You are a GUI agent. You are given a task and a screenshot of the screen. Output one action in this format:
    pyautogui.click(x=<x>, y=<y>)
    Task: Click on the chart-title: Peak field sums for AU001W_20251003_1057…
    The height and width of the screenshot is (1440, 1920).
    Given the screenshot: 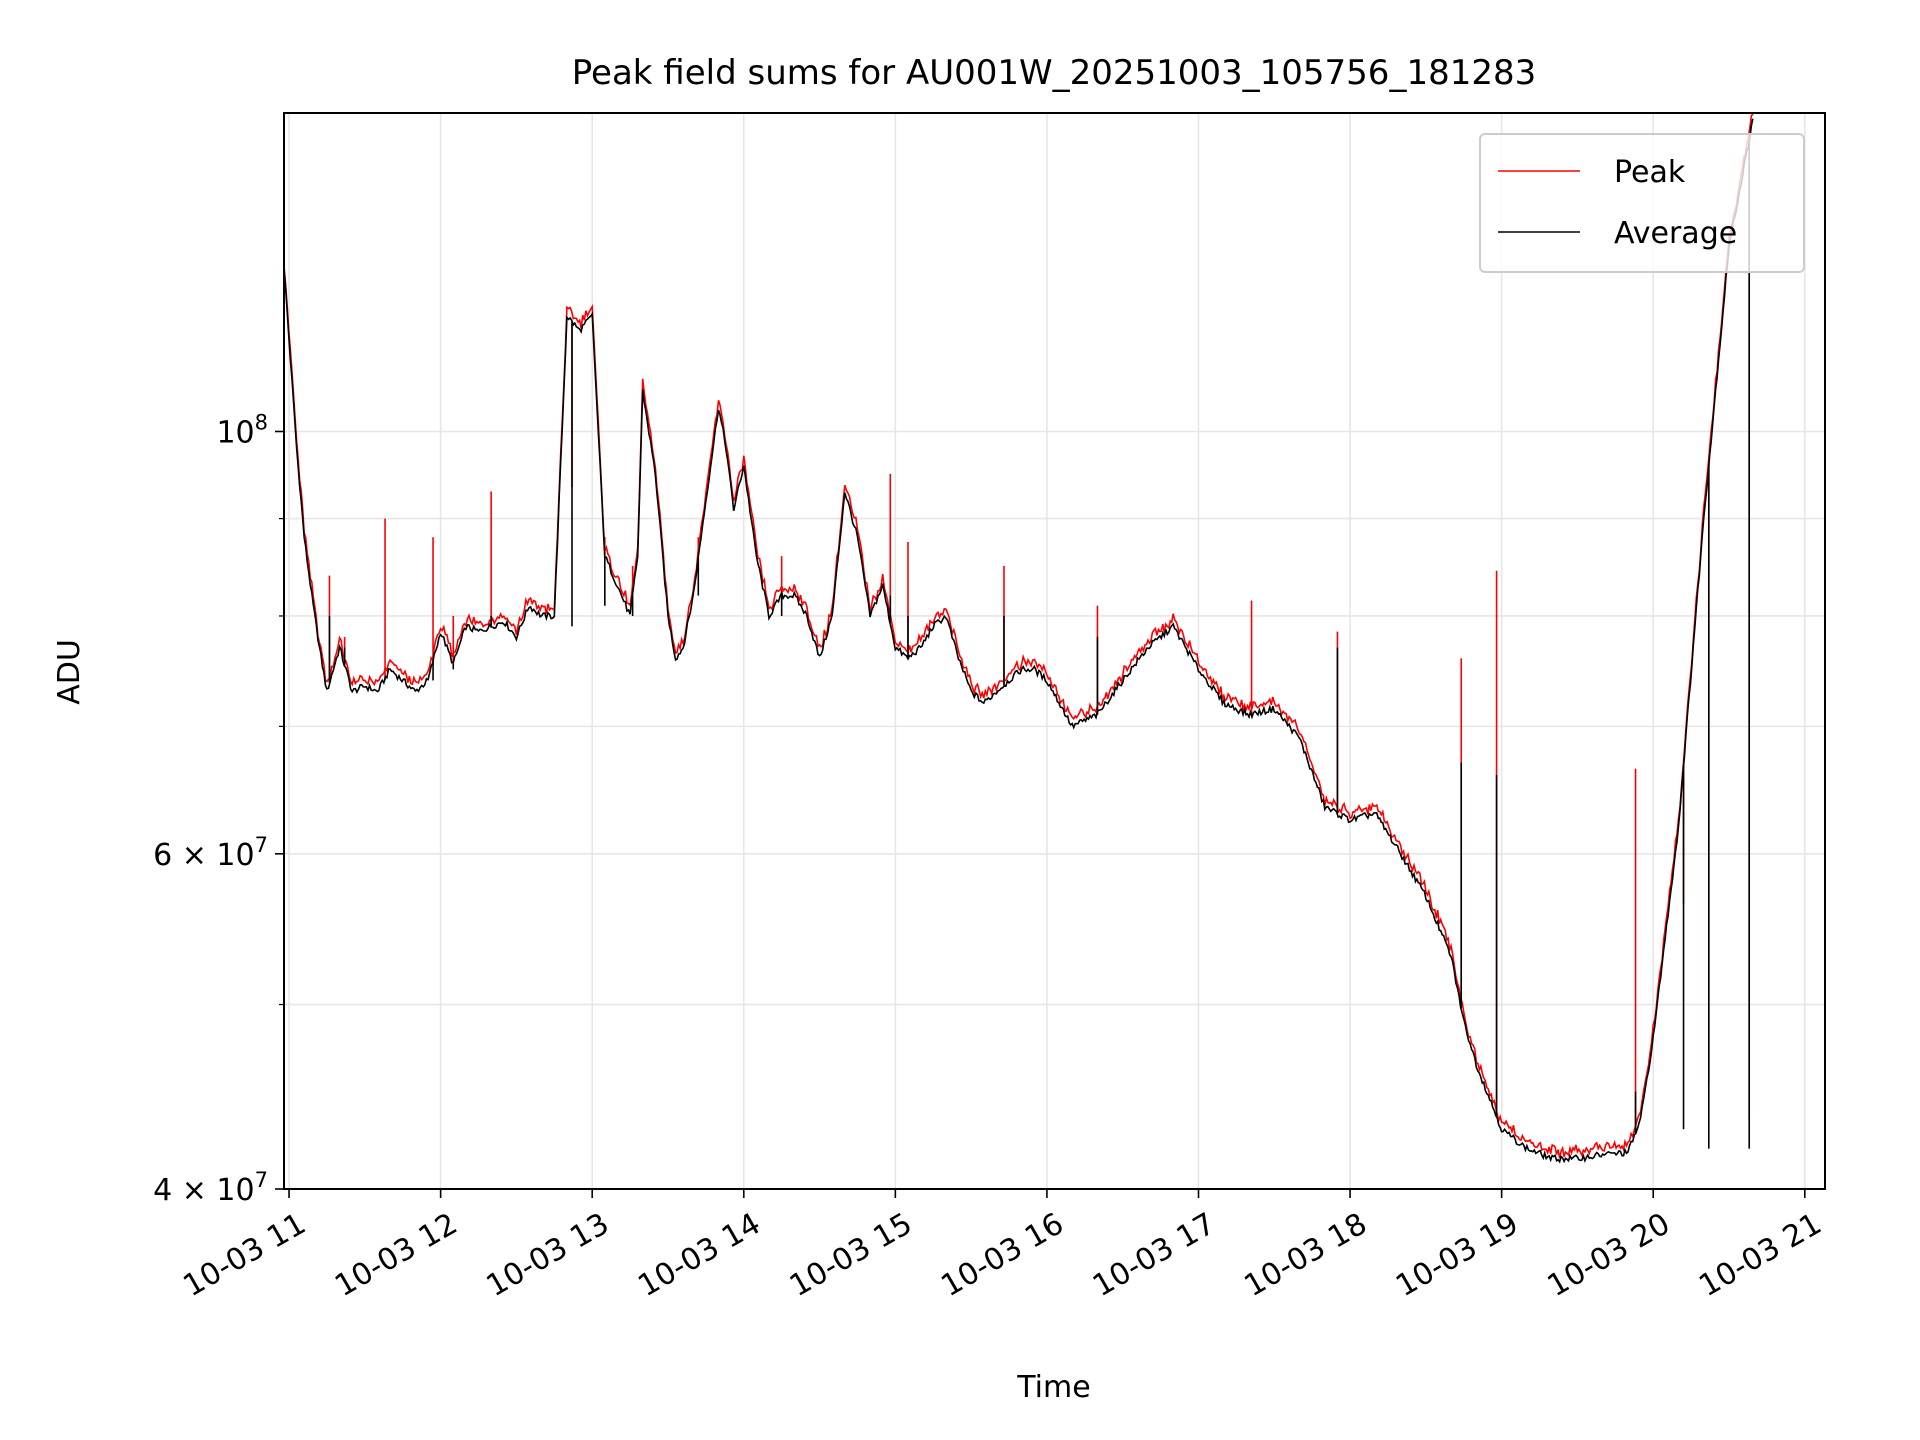 What is the action you would take?
    pyautogui.click(x=1054, y=73)
    